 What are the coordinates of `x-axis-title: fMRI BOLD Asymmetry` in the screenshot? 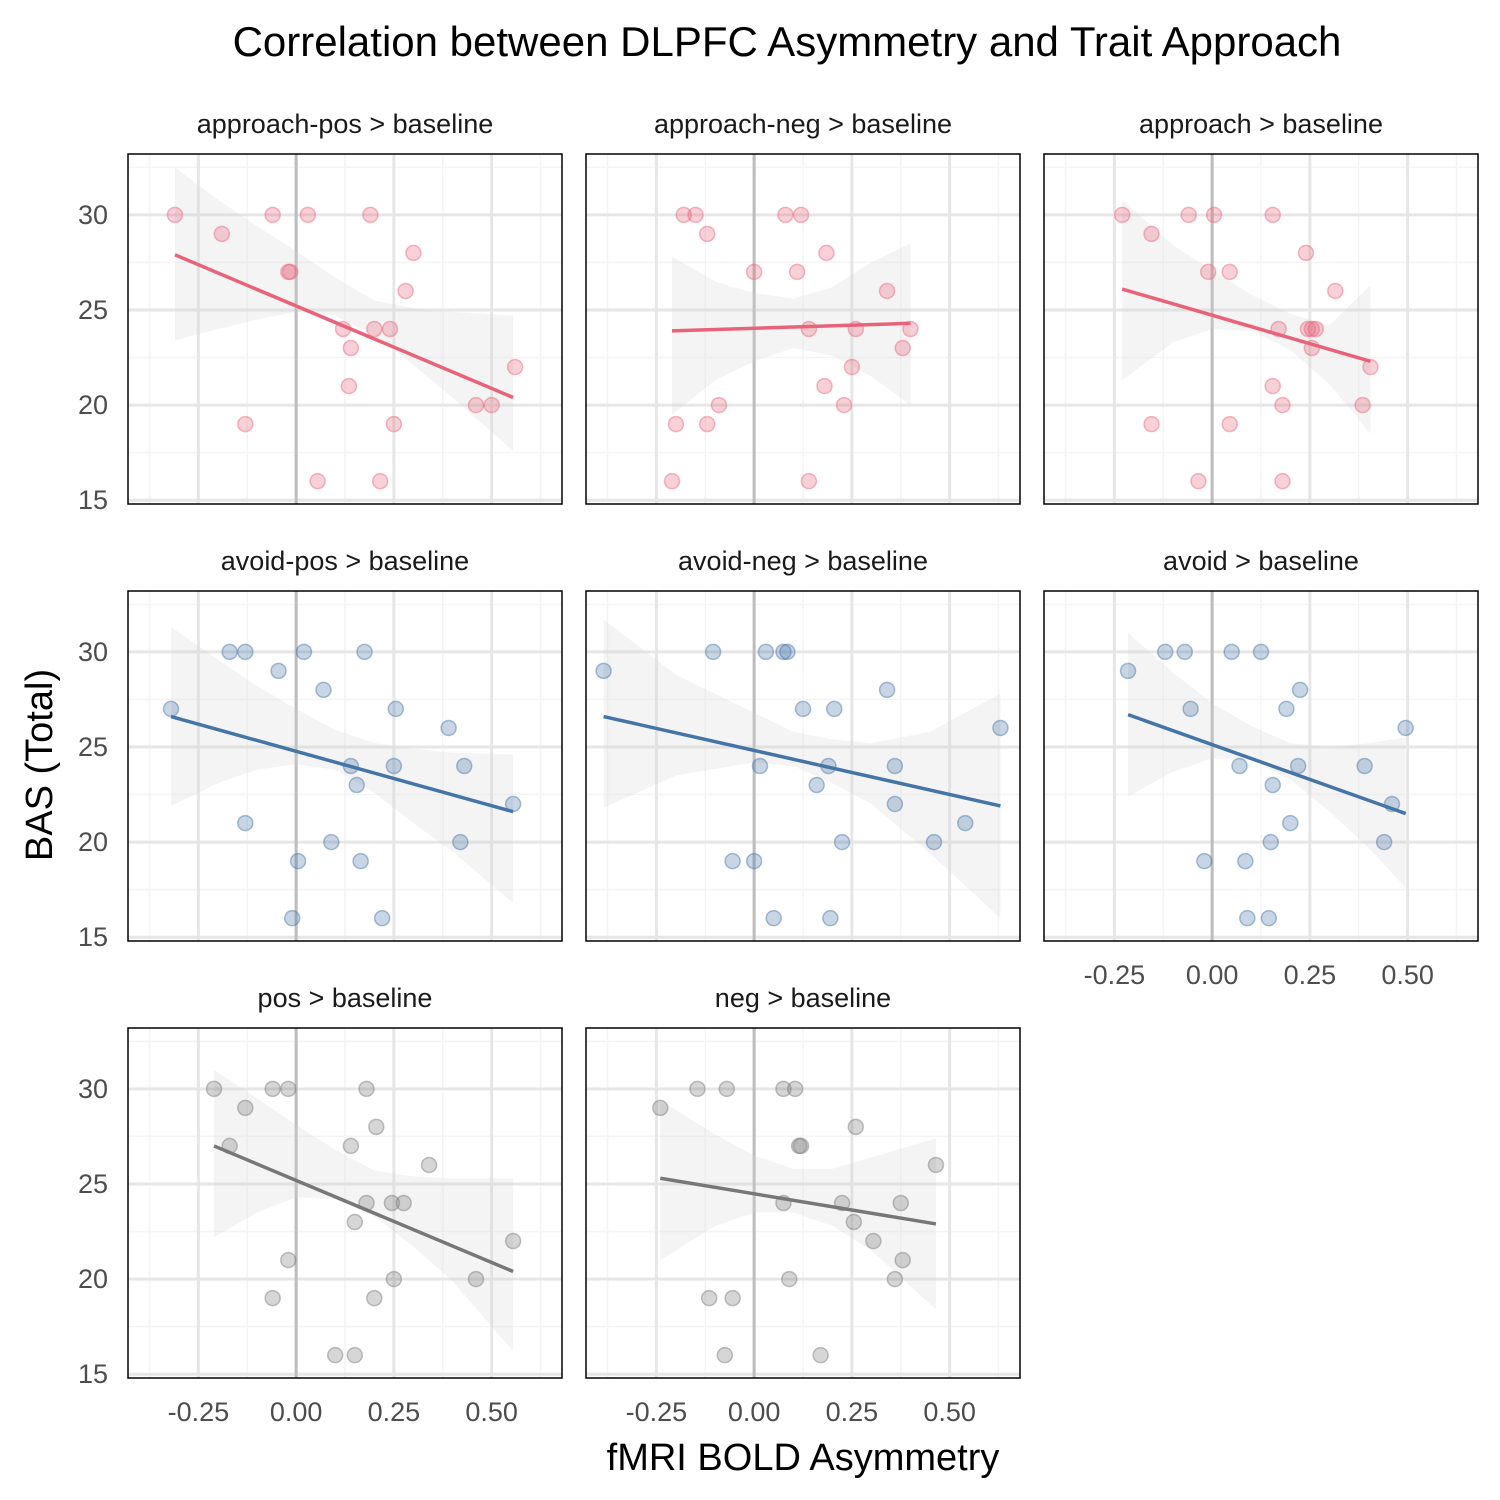 It's located at (803, 1458).